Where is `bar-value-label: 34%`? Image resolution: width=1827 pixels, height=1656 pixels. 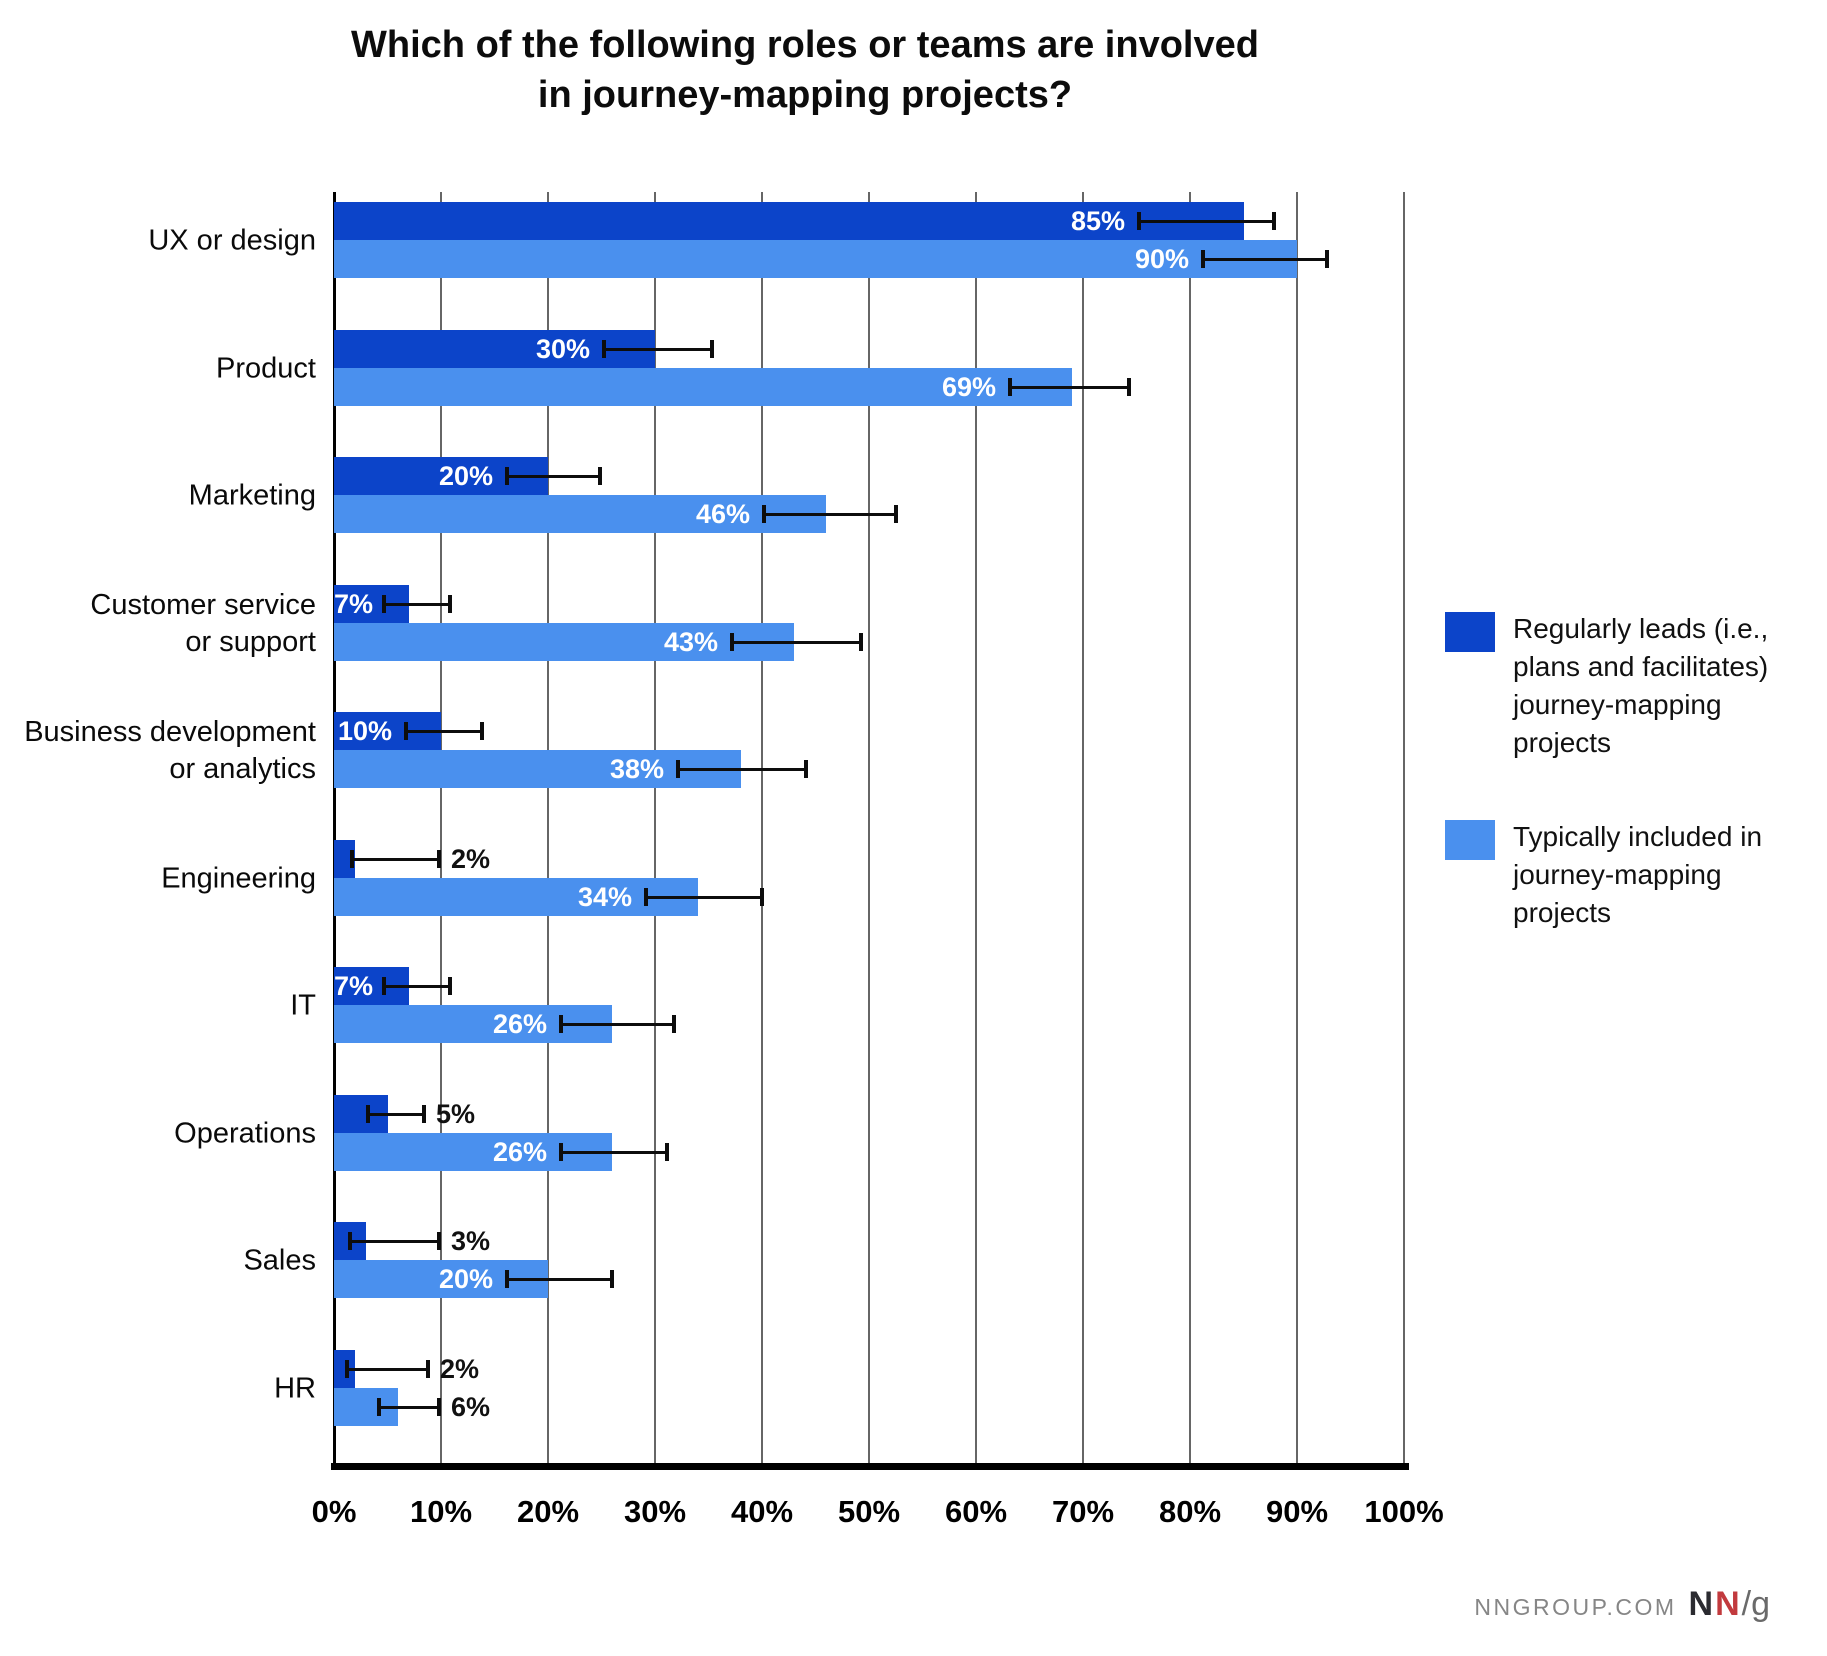
bar-value-label: 34% is located at coordinates (604, 897).